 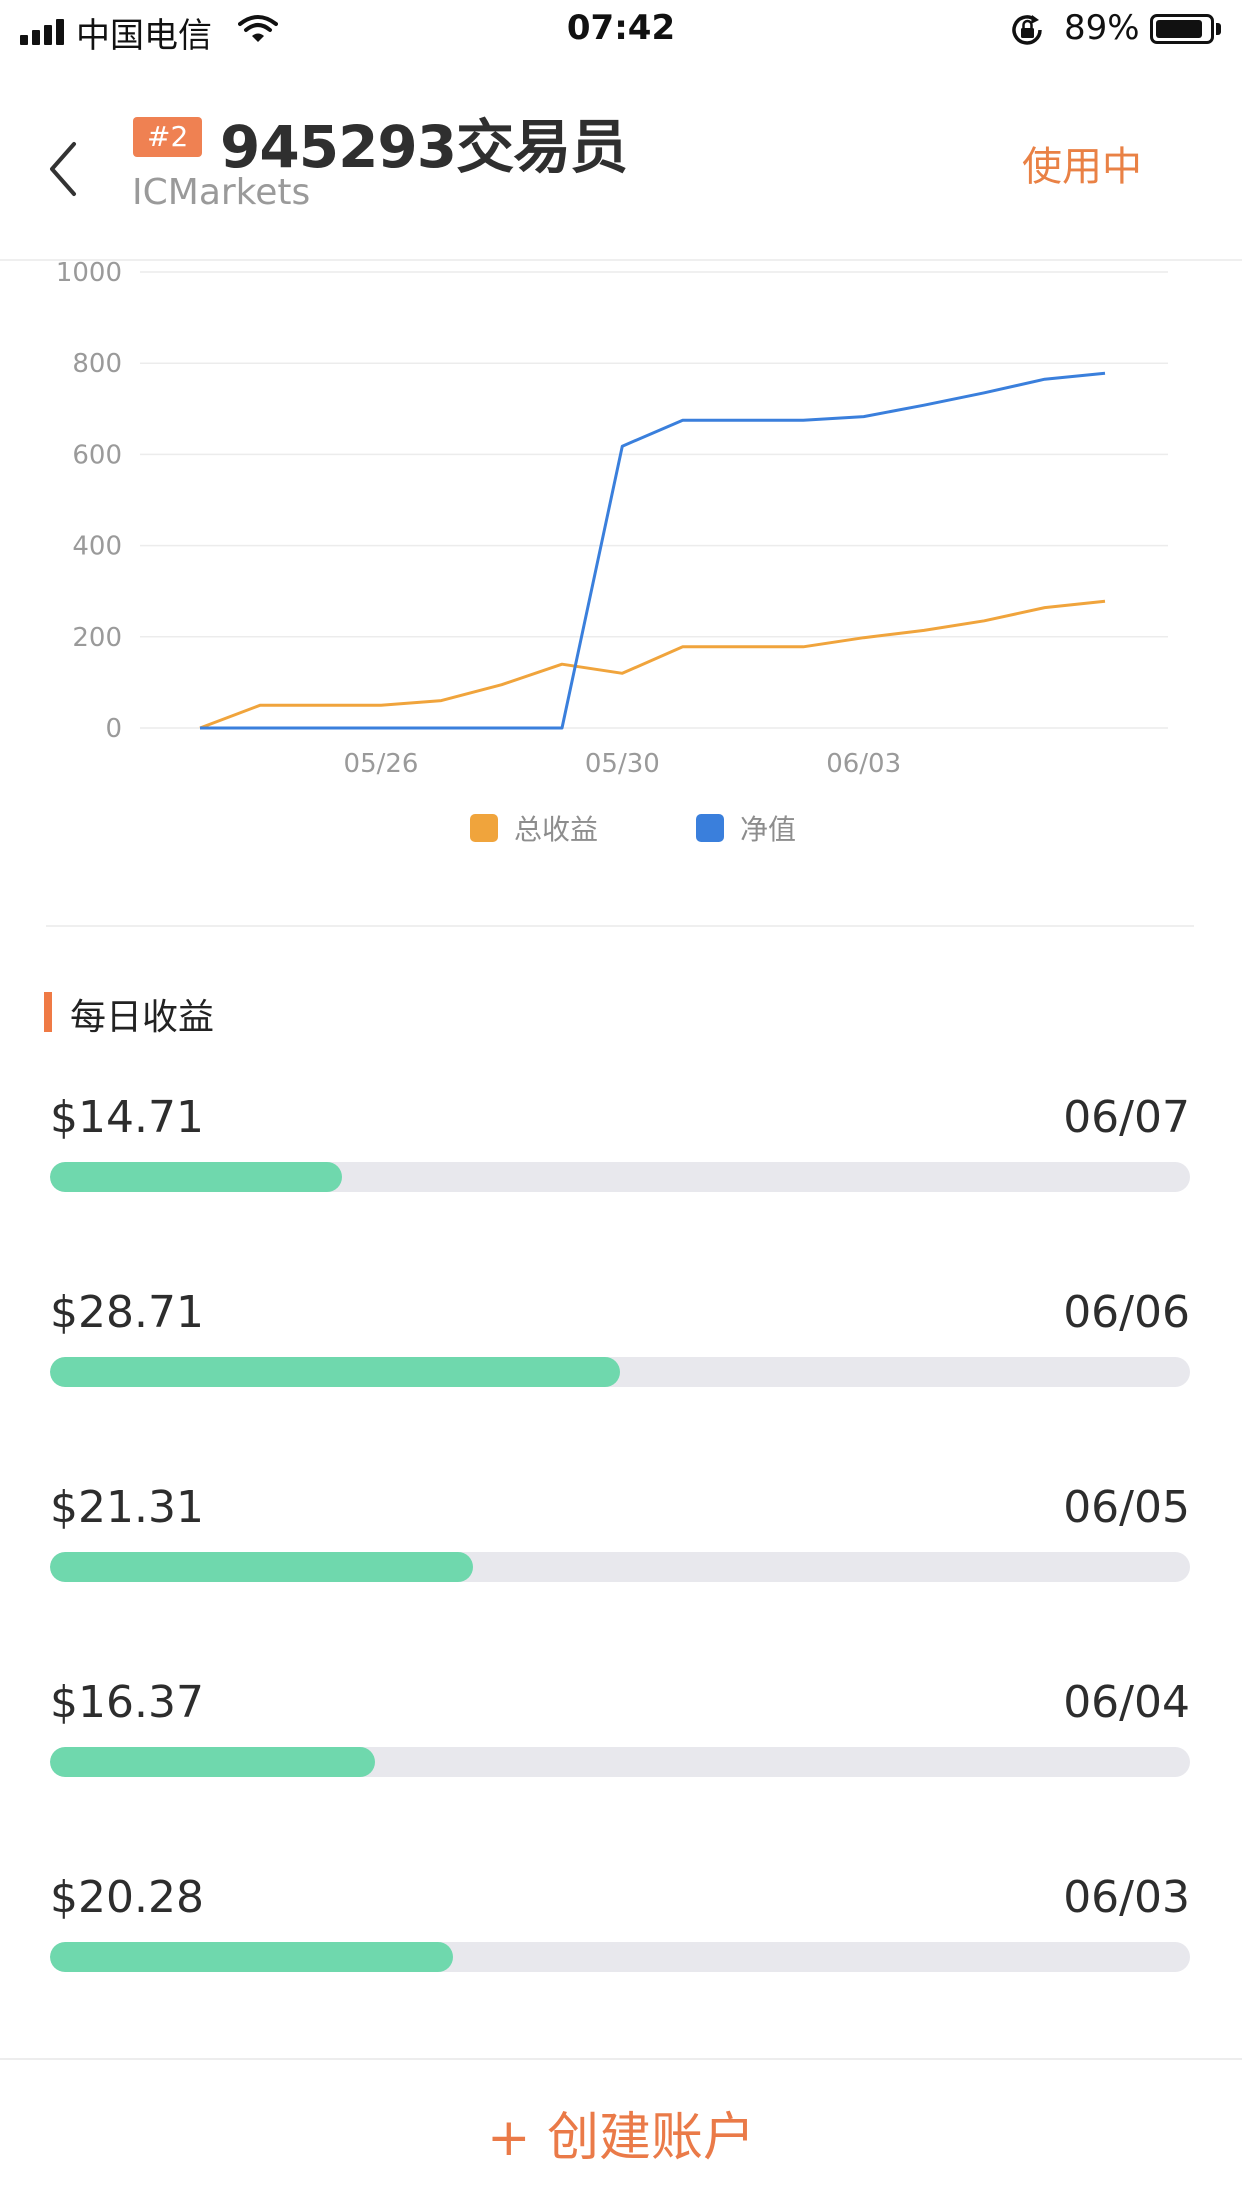 What do you see at coordinates (1082, 167) in the screenshot?
I see `in-use-button: 使用中` at bounding box center [1082, 167].